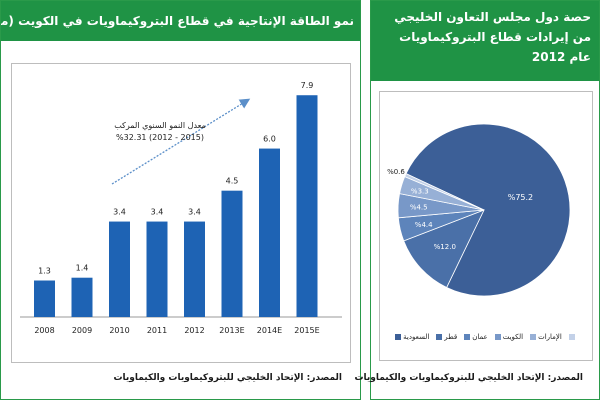  Describe the element at coordinates (520, 197) in the screenshot. I see `pie-value-label: %75.2` at that location.